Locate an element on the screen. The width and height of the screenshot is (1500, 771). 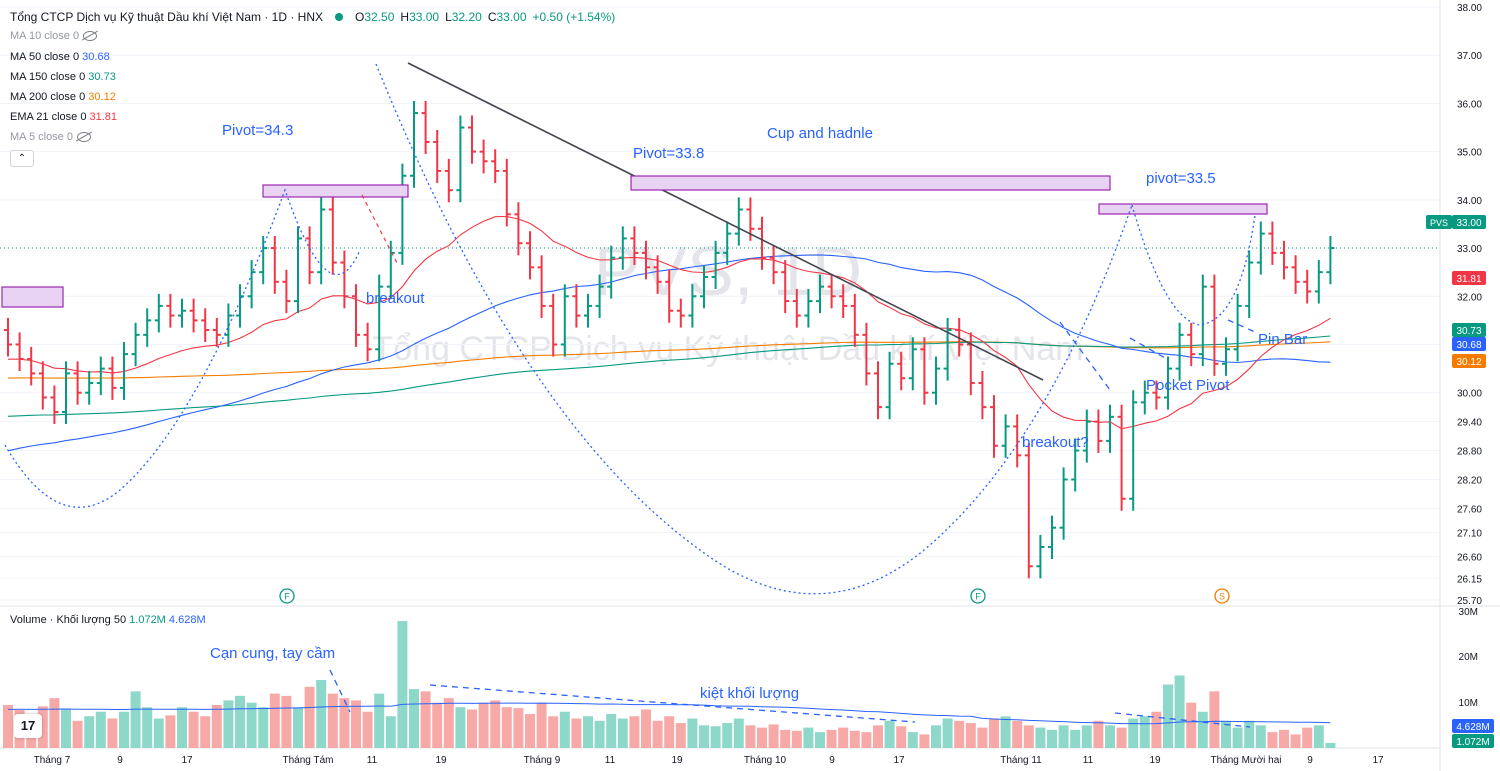
price-tick-label: 28.20 is located at coordinates (1469, 480).